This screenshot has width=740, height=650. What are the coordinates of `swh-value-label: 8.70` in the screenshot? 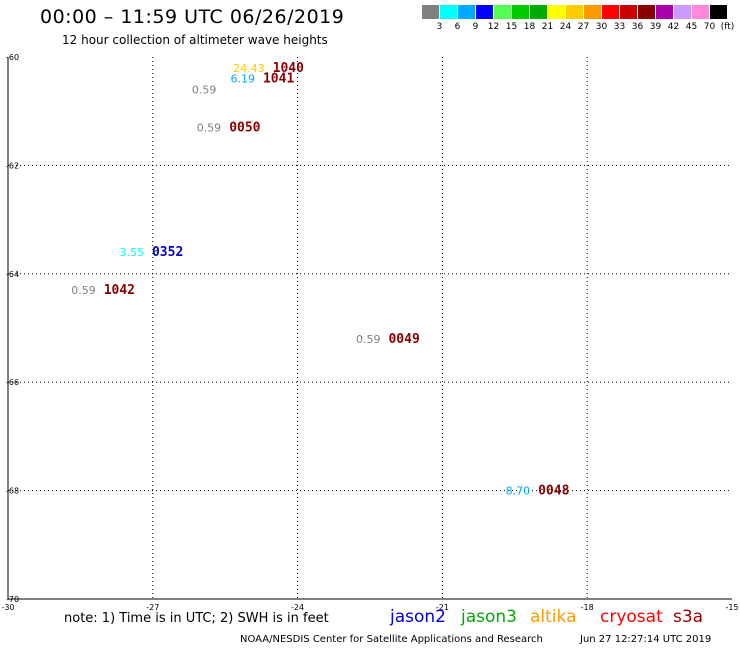 It's located at (518, 491).